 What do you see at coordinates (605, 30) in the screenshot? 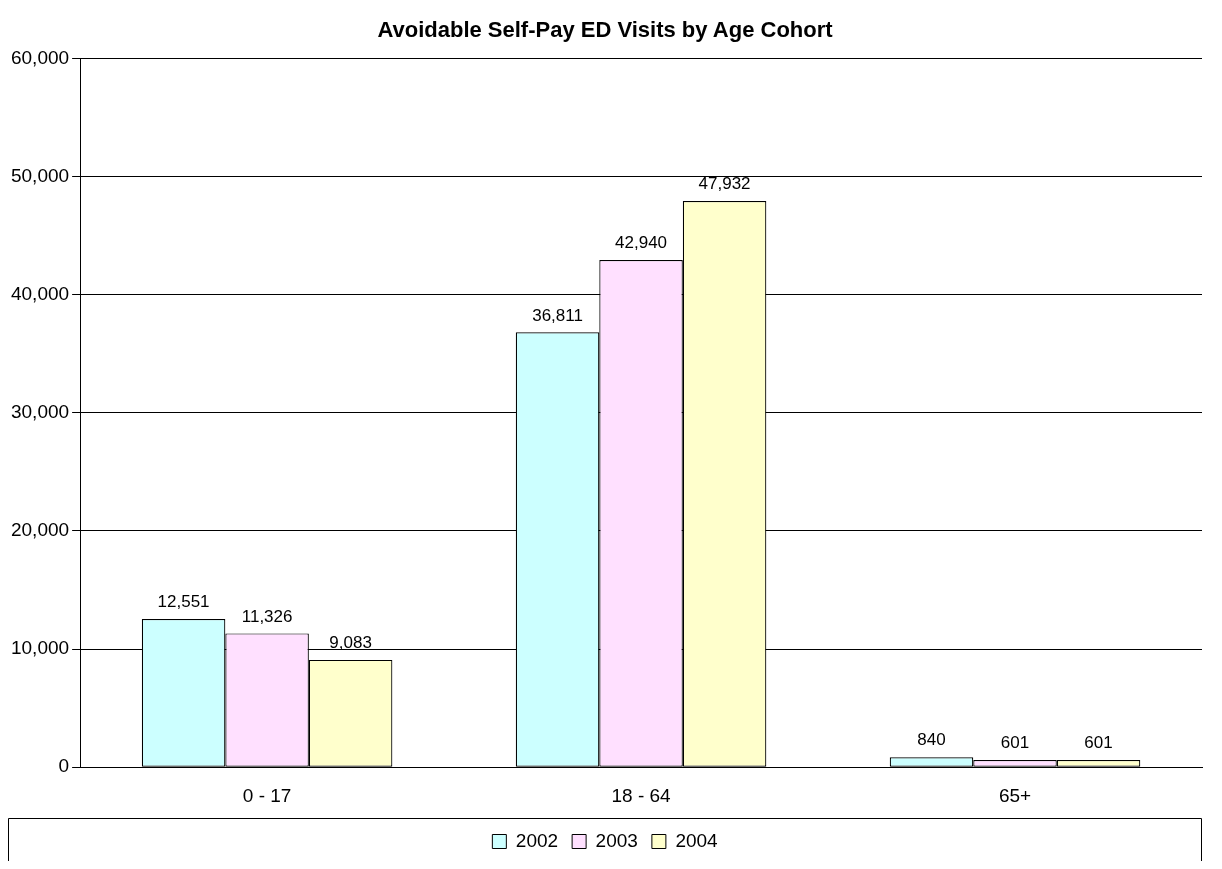
I see `chart-title: Avoidable Self-Pay ED Visits by Age Cohort` at bounding box center [605, 30].